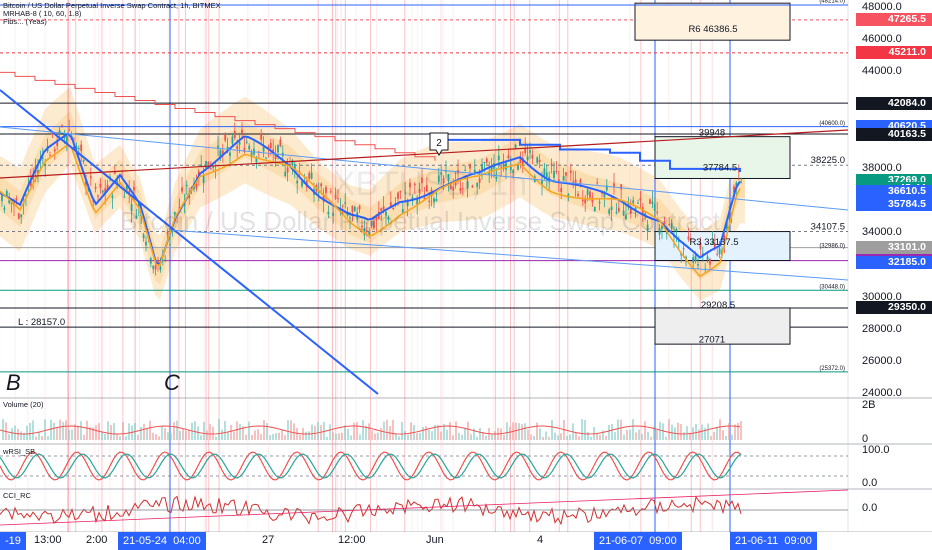  What do you see at coordinates (882, 167) in the screenshot?
I see `y-tick: 38000.0` at bounding box center [882, 167].